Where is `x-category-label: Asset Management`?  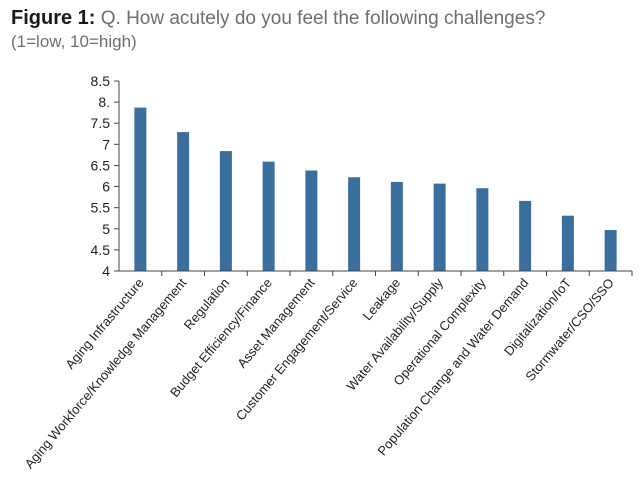
x-category-label: Asset Management is located at coordinates (276, 323).